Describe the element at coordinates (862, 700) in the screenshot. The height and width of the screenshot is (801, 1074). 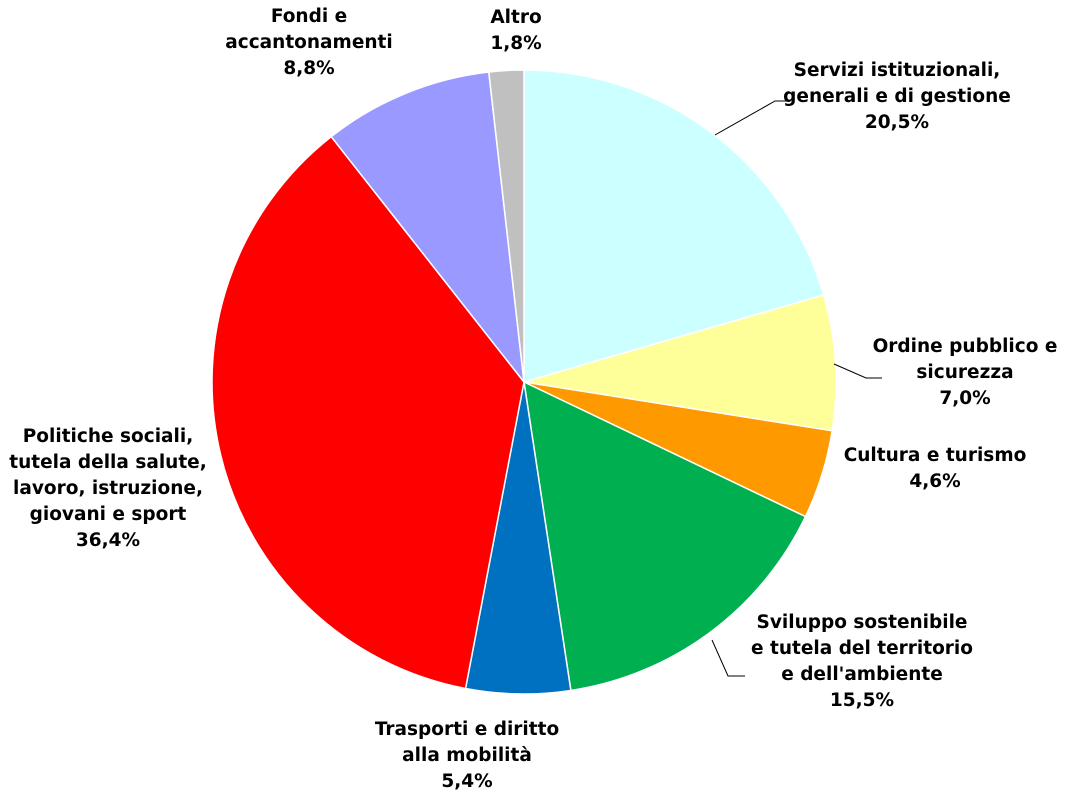
I see `slice-value-label: 15,5%` at that location.